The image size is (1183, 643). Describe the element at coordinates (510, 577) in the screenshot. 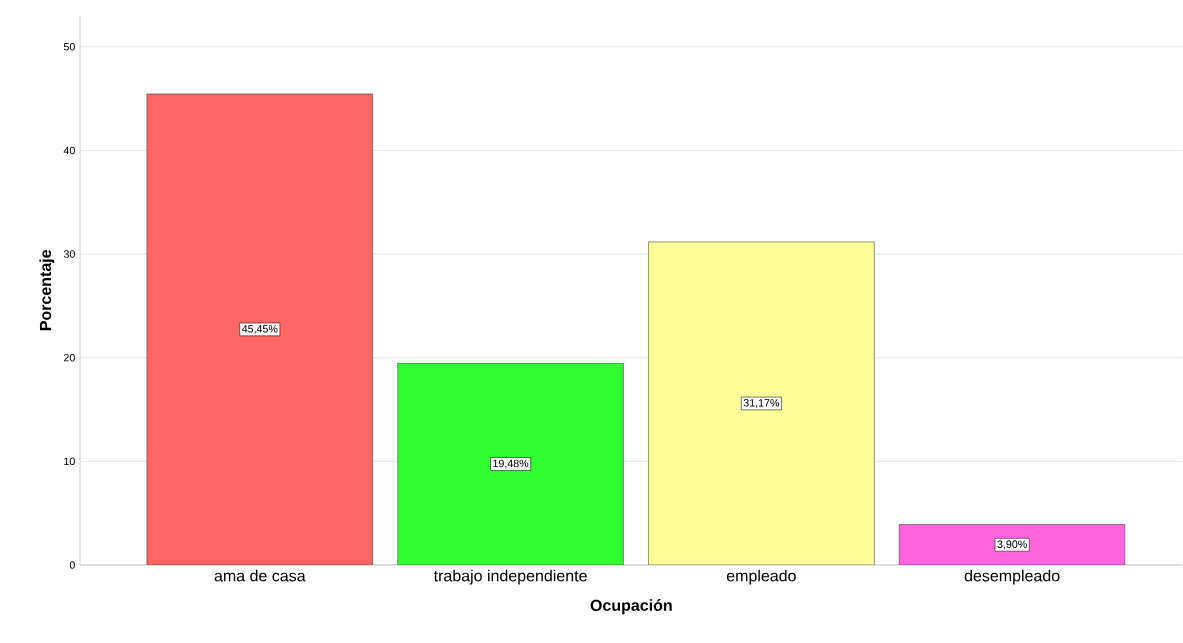

I see `x-tick-label: trabajo independiente` at that location.